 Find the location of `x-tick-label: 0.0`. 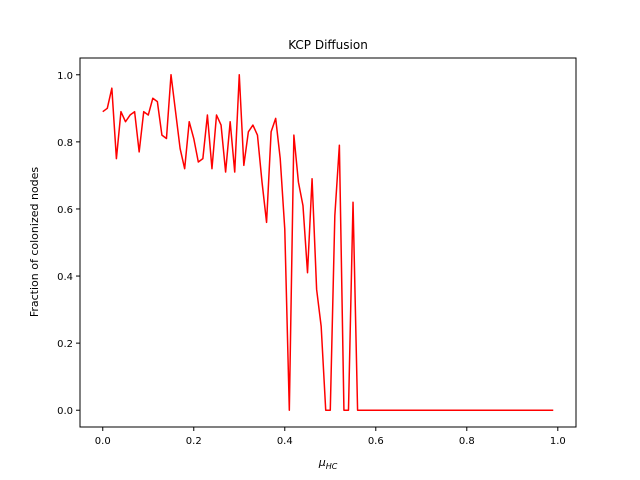

x-tick-label: 0.0 is located at coordinates (103, 441).